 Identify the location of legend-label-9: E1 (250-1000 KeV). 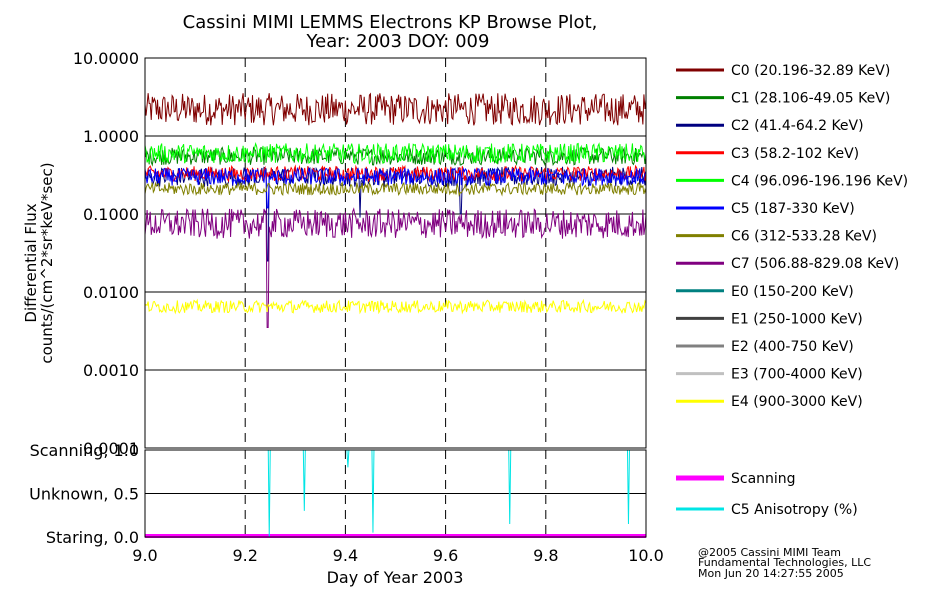
(797, 319).